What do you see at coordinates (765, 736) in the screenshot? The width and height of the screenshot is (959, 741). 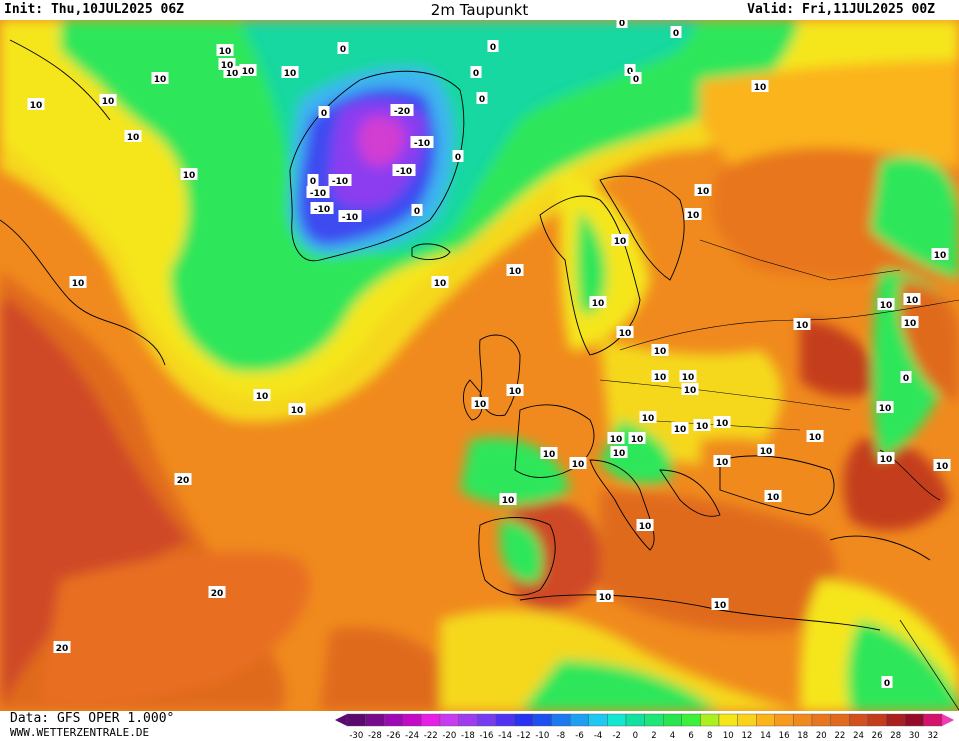 I see `scale-label: 14` at bounding box center [765, 736].